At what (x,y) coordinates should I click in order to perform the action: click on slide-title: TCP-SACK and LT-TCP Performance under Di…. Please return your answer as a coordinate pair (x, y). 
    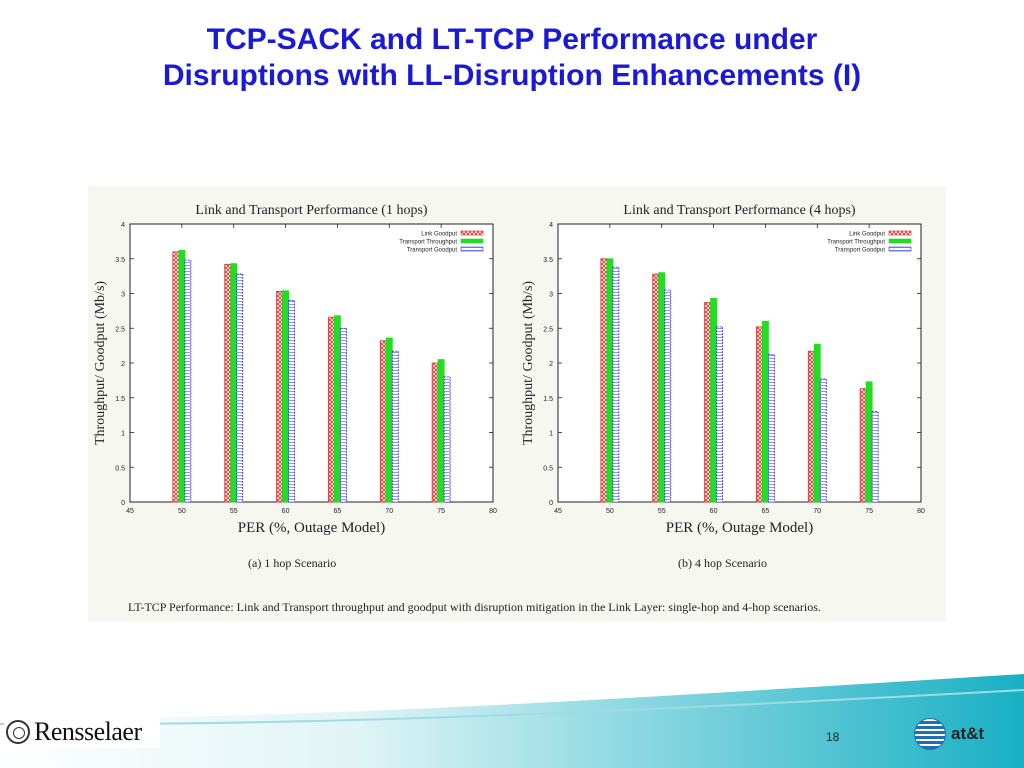
    Looking at the image, I should click on (512, 58).